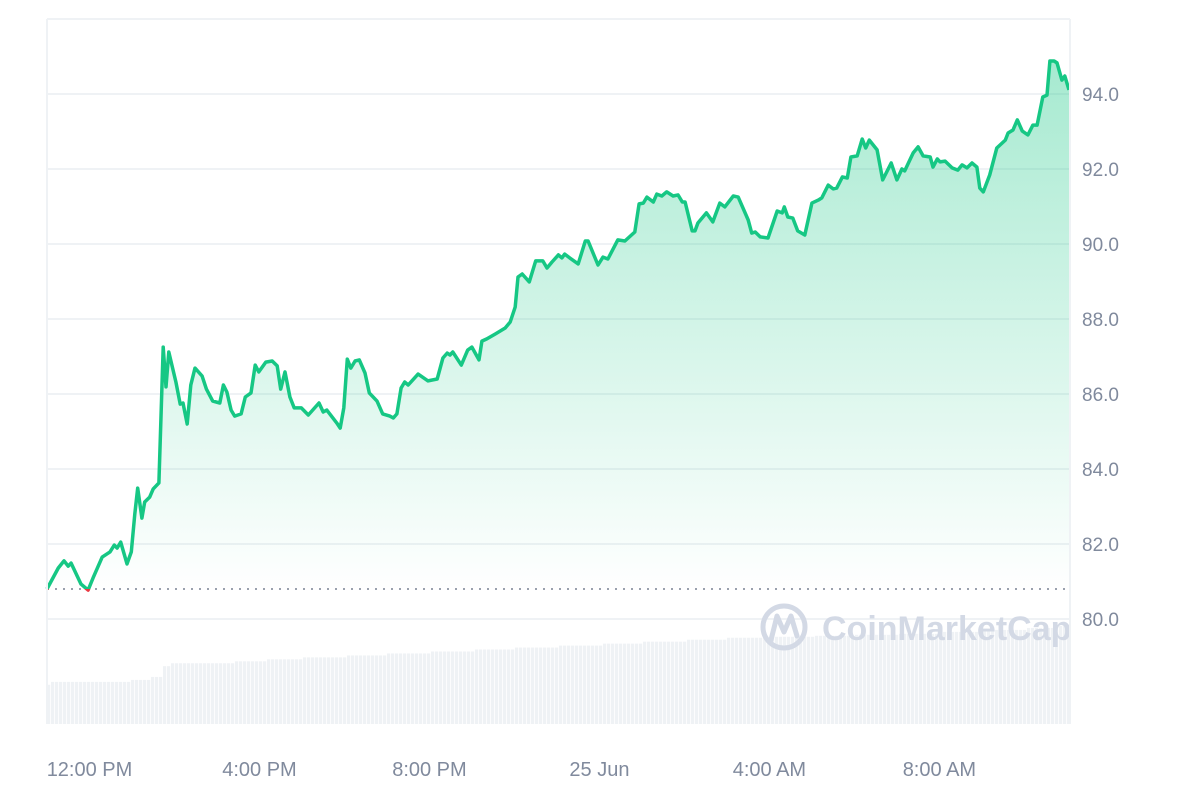  Describe the element at coordinates (1100, 395) in the screenshot. I see `y-tick-label: 86.0` at that location.